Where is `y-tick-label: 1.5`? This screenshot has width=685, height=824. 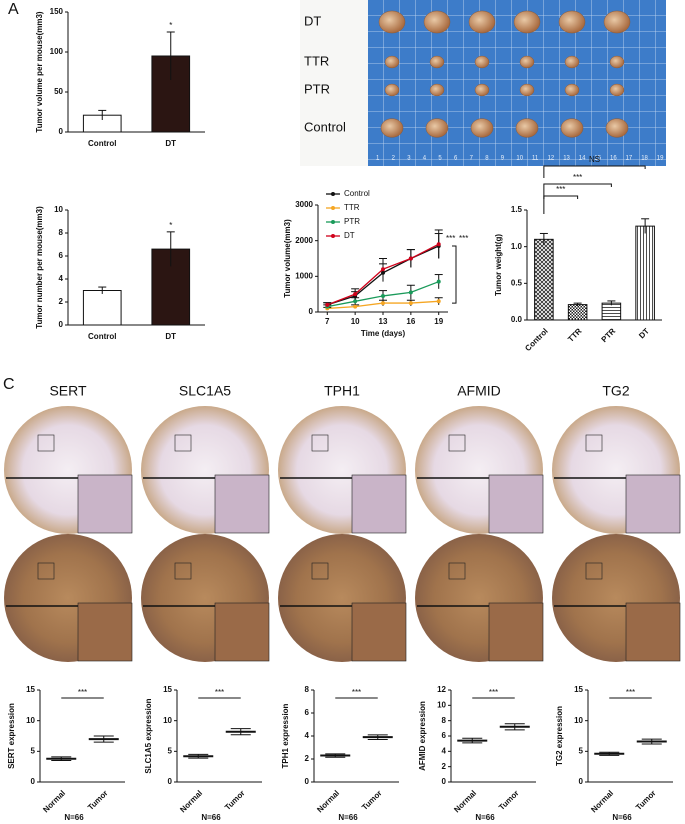
y-tick-label: 1.5 is located at coordinates (517, 209).